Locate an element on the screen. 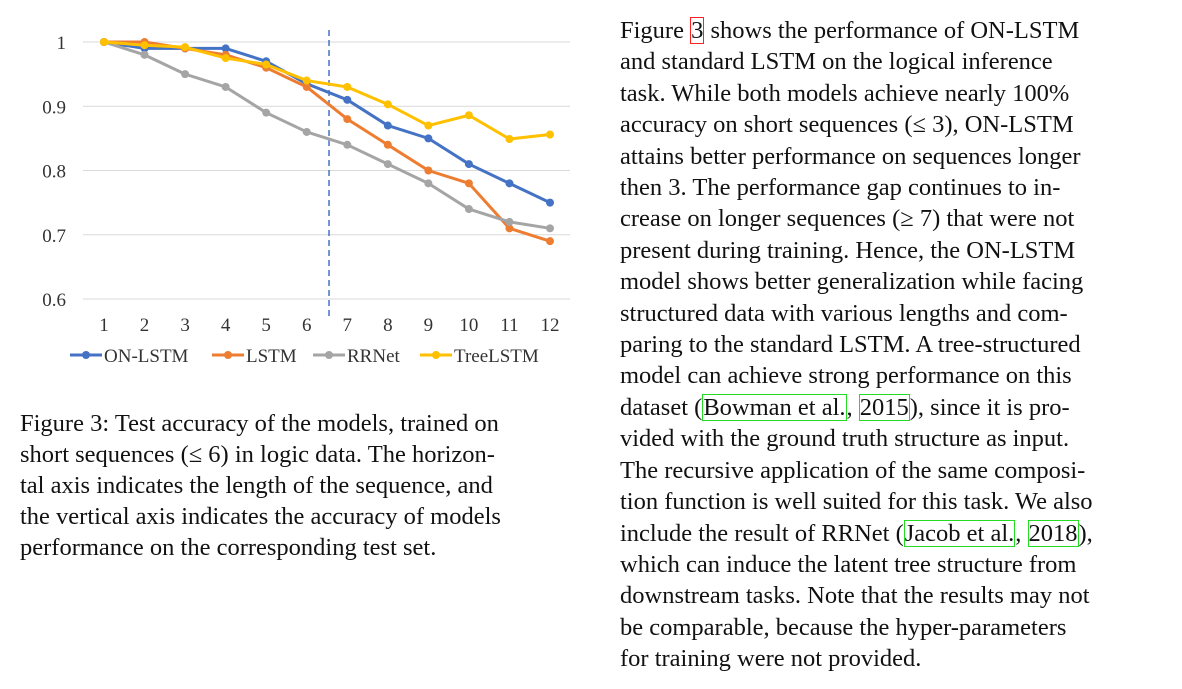 The height and width of the screenshot is (689, 1182). citation-link-bowman: Bowman et al. is located at coordinates (774, 407).